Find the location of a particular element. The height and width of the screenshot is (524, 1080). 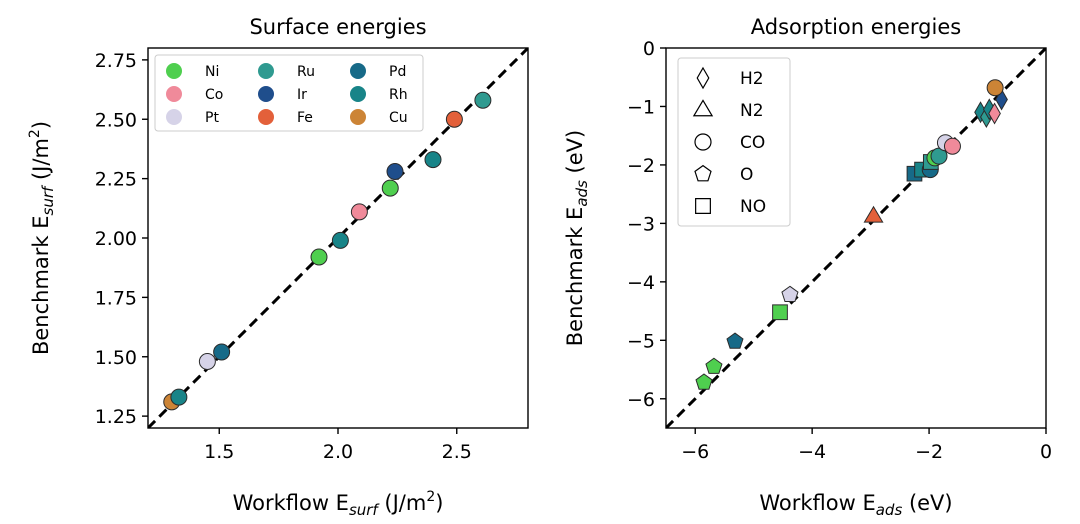

y-tick-label: 2.75 is located at coordinates (116, 61).